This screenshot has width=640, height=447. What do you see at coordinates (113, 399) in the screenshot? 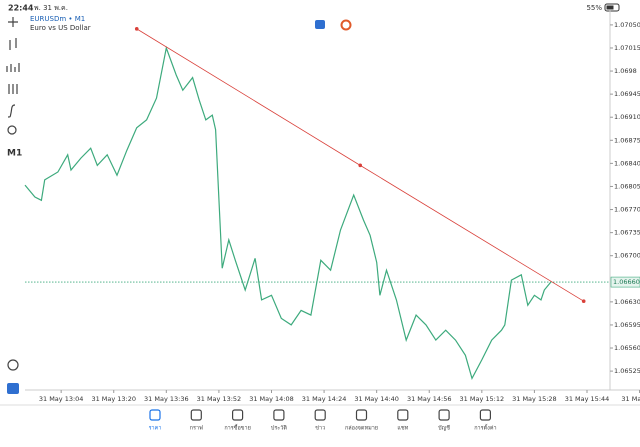
I see `x-tick-label: 31 May 13:20` at bounding box center [113, 399].